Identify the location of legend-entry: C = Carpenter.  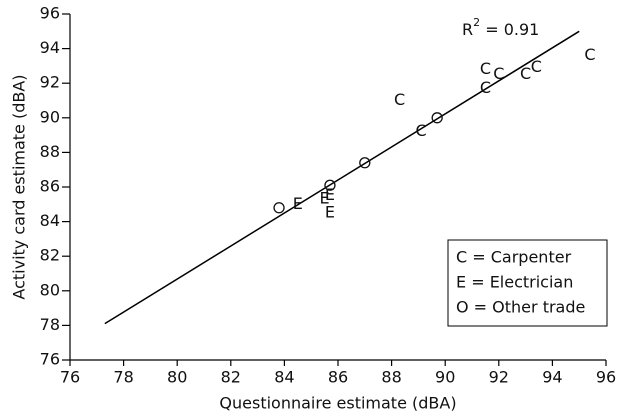
(514, 257).